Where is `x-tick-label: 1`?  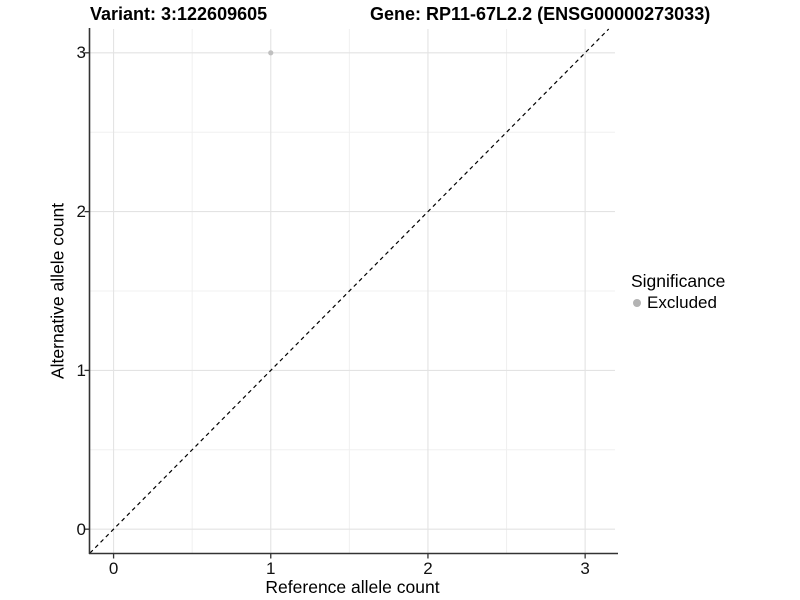
x-tick-label: 1 is located at coordinates (271, 568).